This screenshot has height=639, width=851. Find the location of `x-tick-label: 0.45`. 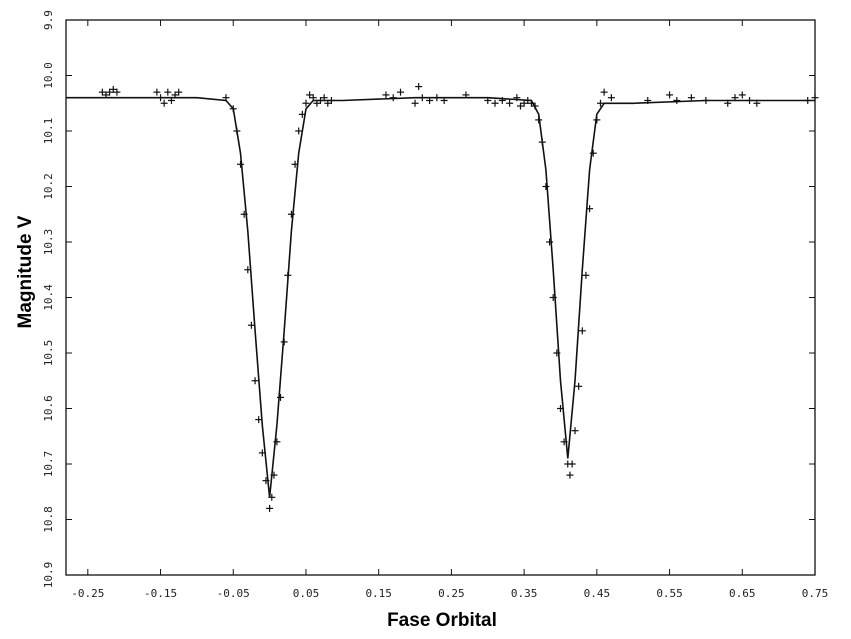

x-tick-label: 0.45 is located at coordinates (597, 593).